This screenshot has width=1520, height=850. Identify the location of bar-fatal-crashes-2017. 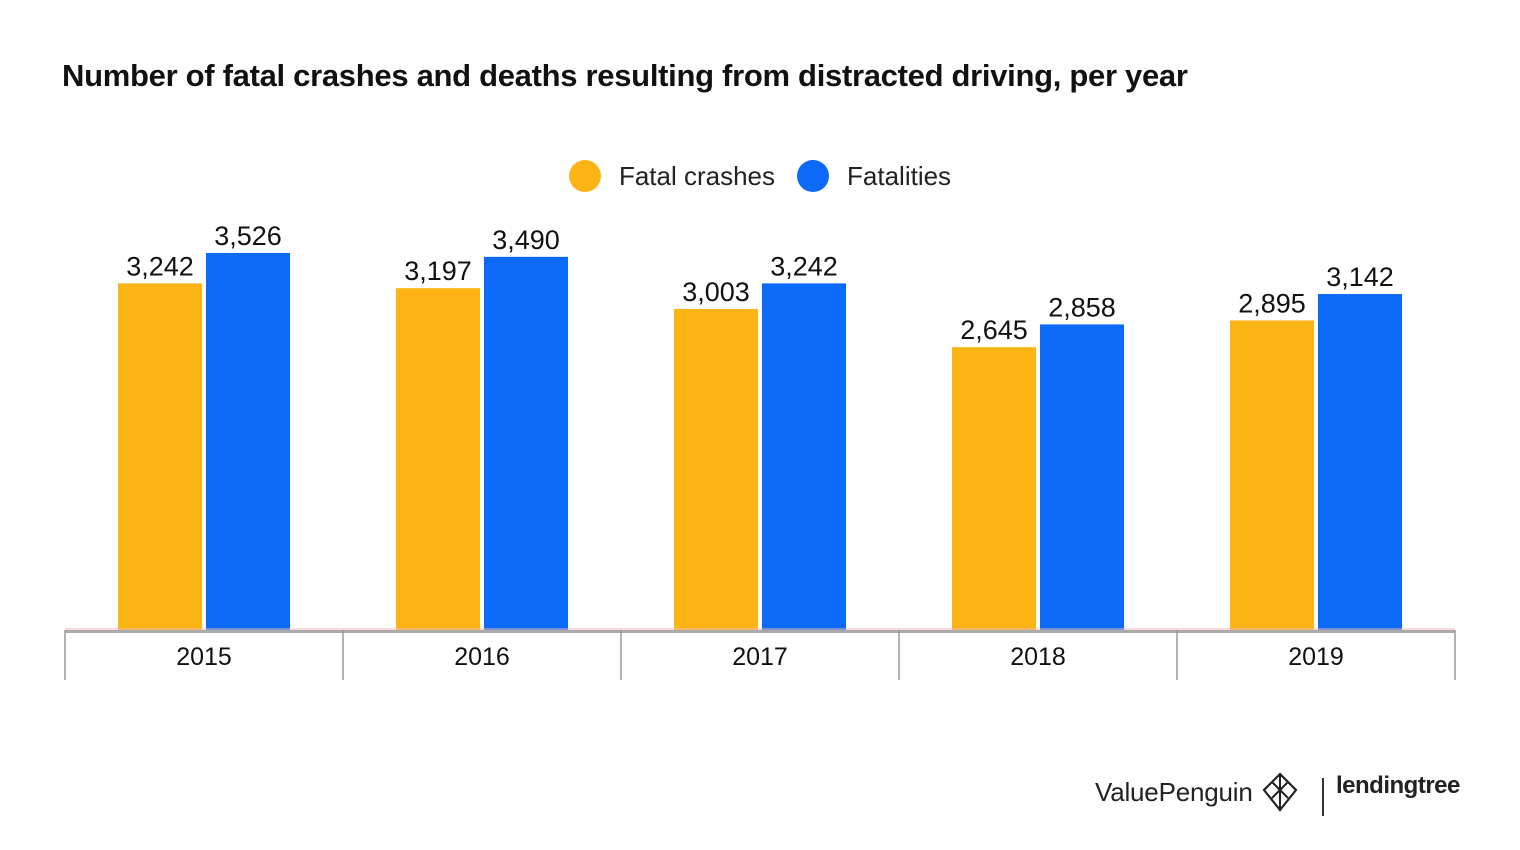
(716, 469).